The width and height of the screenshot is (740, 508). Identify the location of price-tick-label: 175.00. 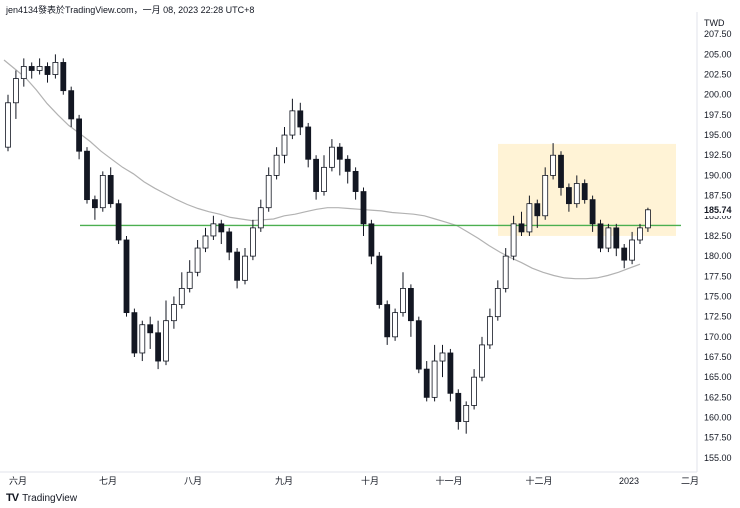
(718, 296).